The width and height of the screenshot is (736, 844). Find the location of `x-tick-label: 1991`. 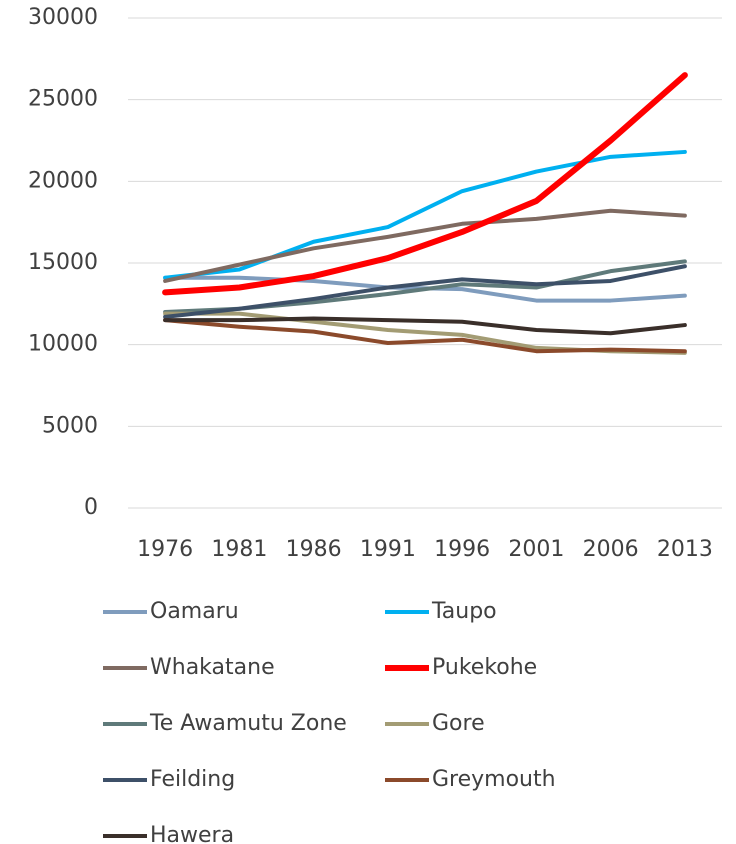

x-tick-label: 1991 is located at coordinates (388, 549).